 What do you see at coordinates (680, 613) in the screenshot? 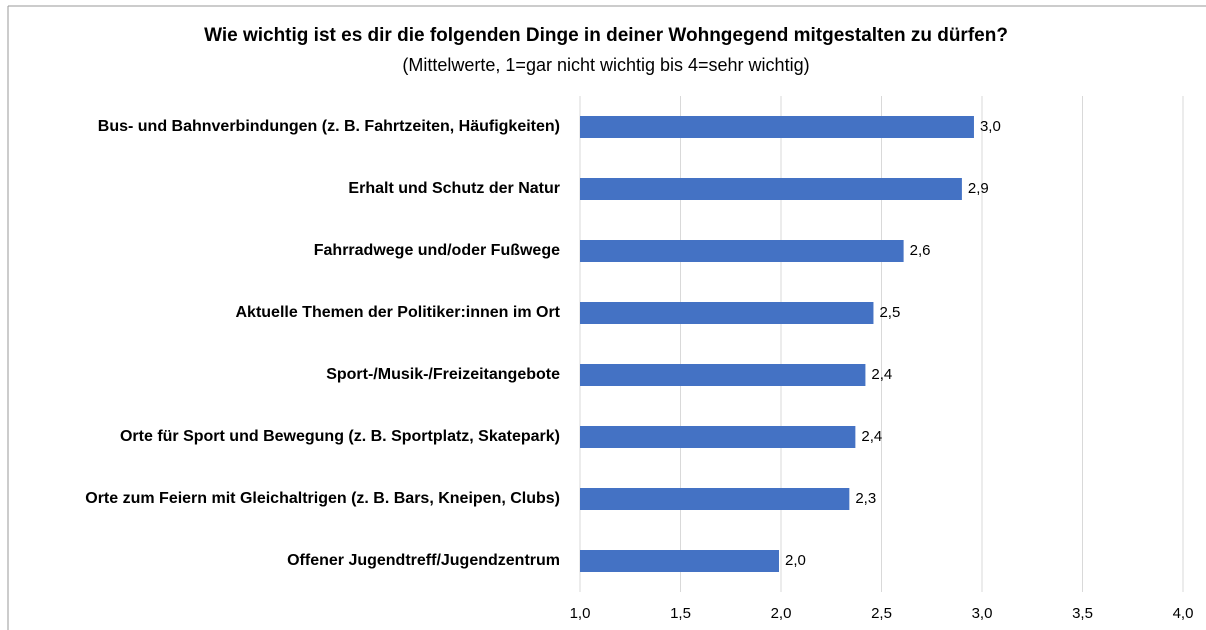
I see `x-tick-label: 1,5` at bounding box center [680, 613].